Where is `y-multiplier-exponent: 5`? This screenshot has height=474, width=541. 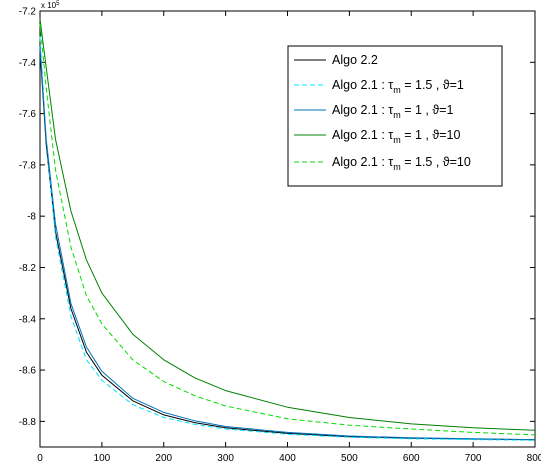 y-multiplier-exponent: 5 is located at coordinates (58, 4).